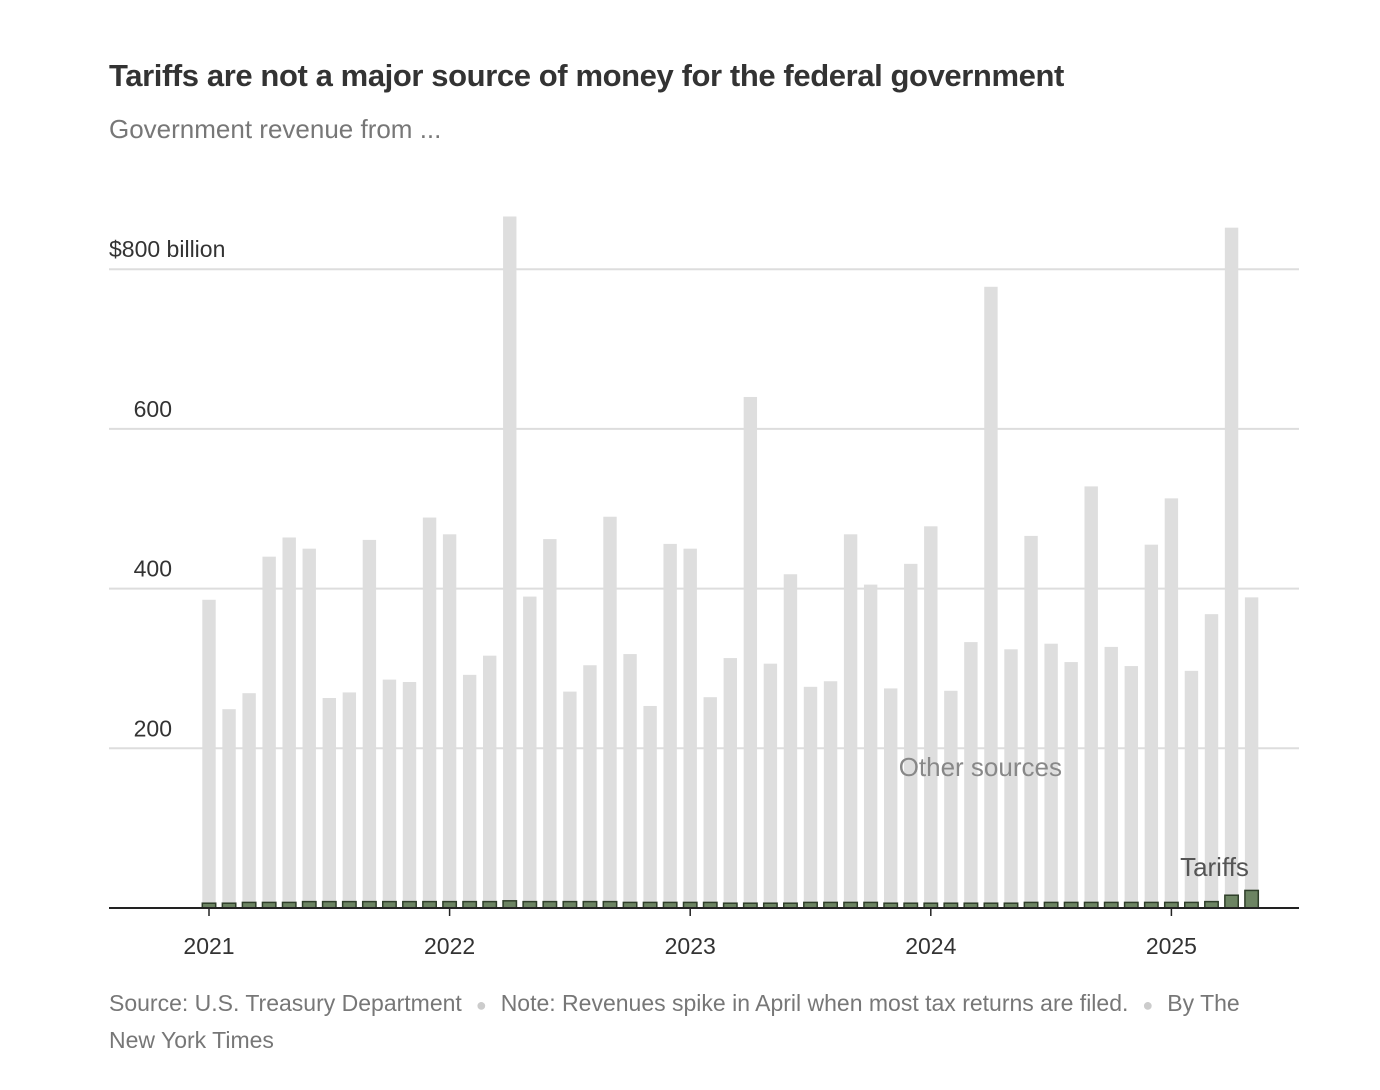 The image size is (1380, 1090). What do you see at coordinates (1214, 867) in the screenshot?
I see `series-label-tariffs: Tariffs` at bounding box center [1214, 867].